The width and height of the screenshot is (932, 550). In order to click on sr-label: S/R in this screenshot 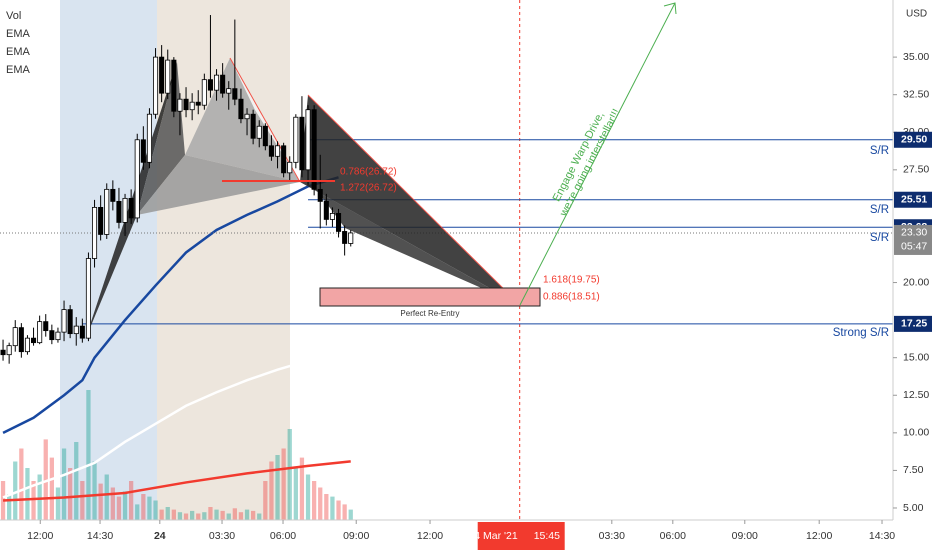, I will do `click(879, 151)`.